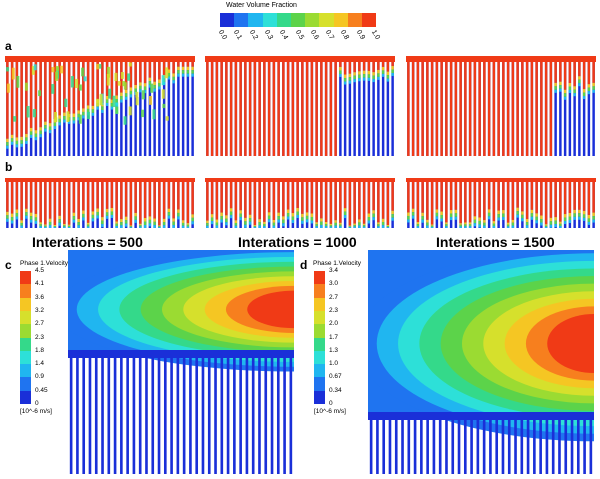 The width and height of the screenshot is (600, 479). I want to click on contour-band, so click(270, 309).